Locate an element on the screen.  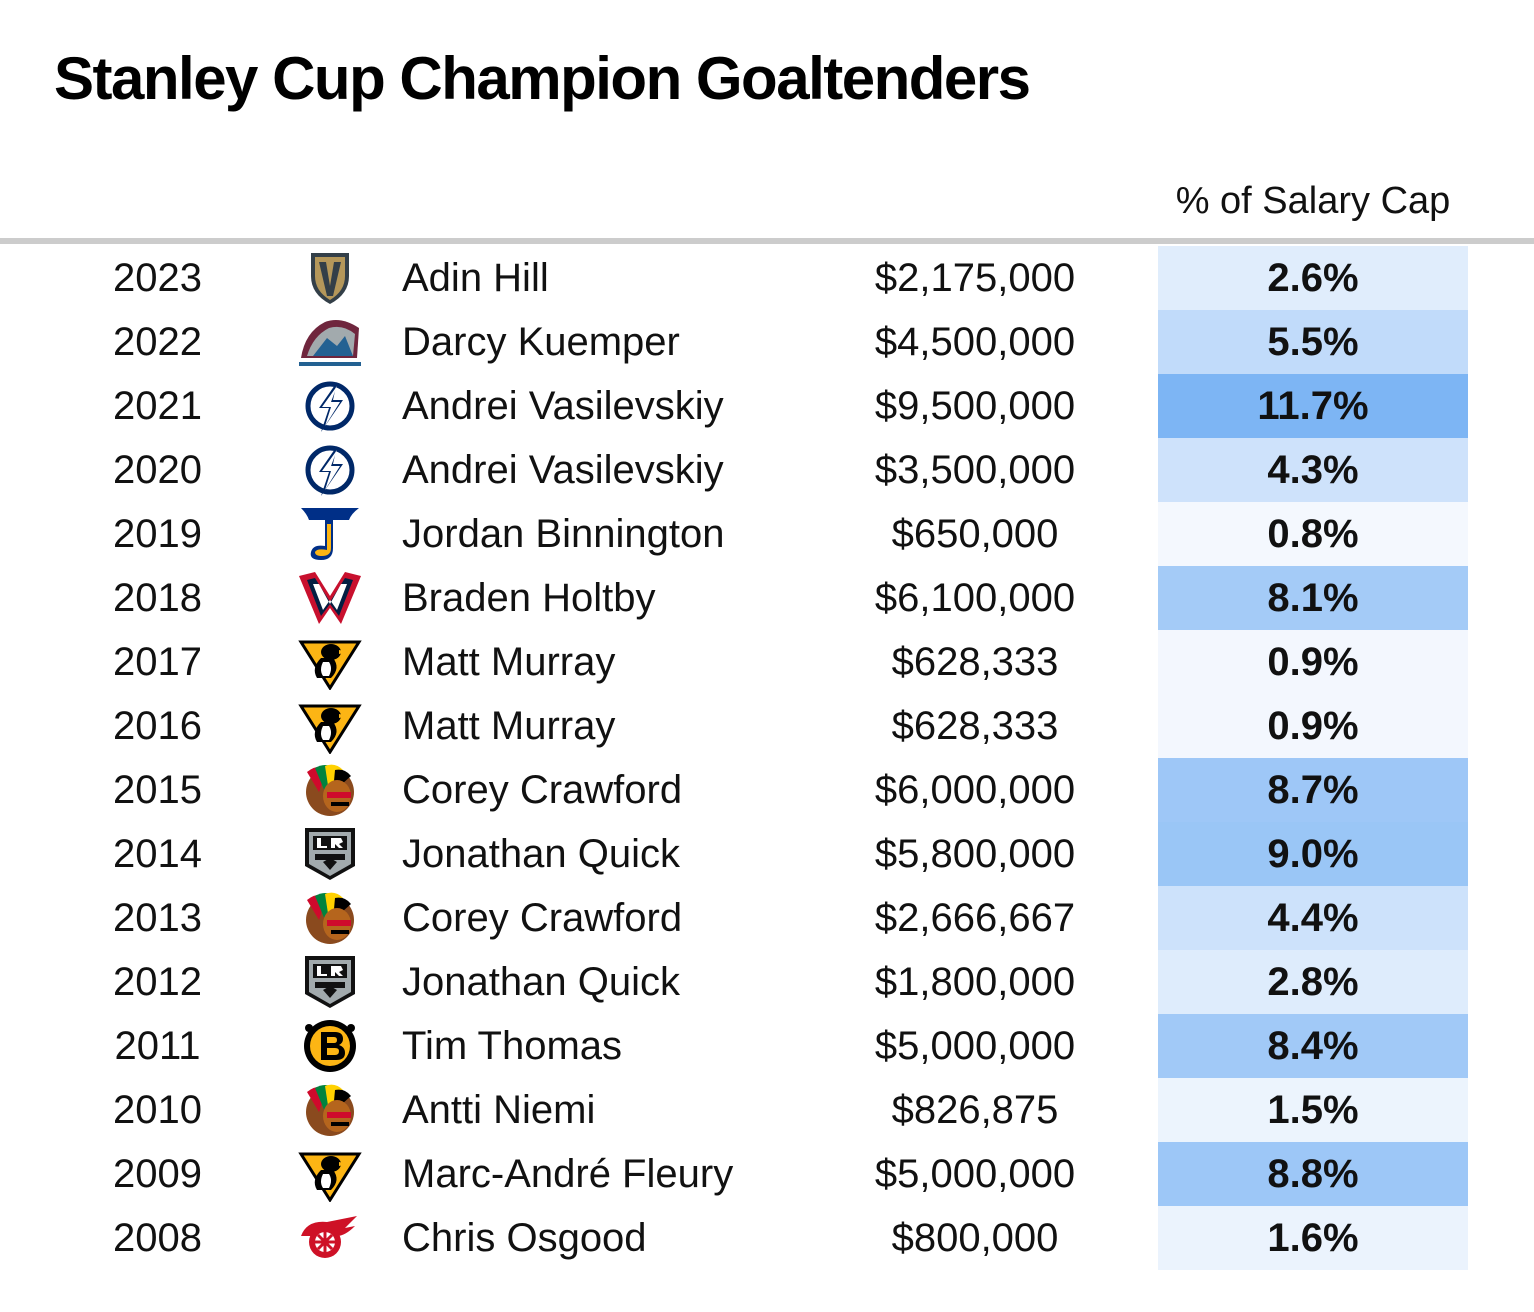
pct-column-header: % of Salary Cap is located at coordinates (1313, 201).